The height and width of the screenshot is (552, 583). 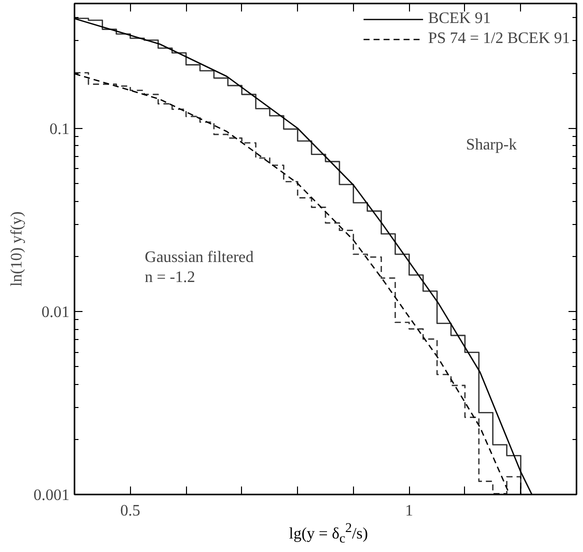 I want to click on y-tick-label: 0.01, so click(x=56, y=312).